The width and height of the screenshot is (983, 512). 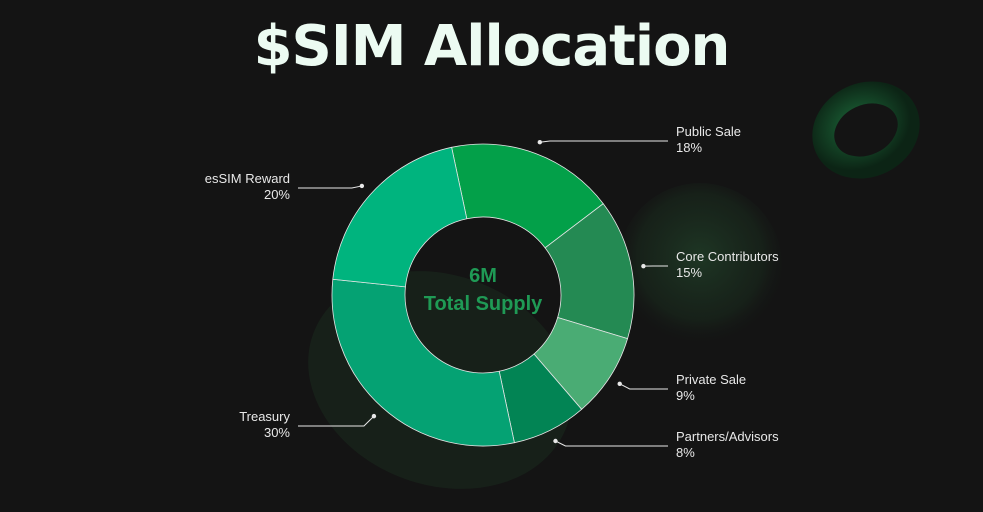 I want to click on slice-essim-reward, so click(x=400, y=217).